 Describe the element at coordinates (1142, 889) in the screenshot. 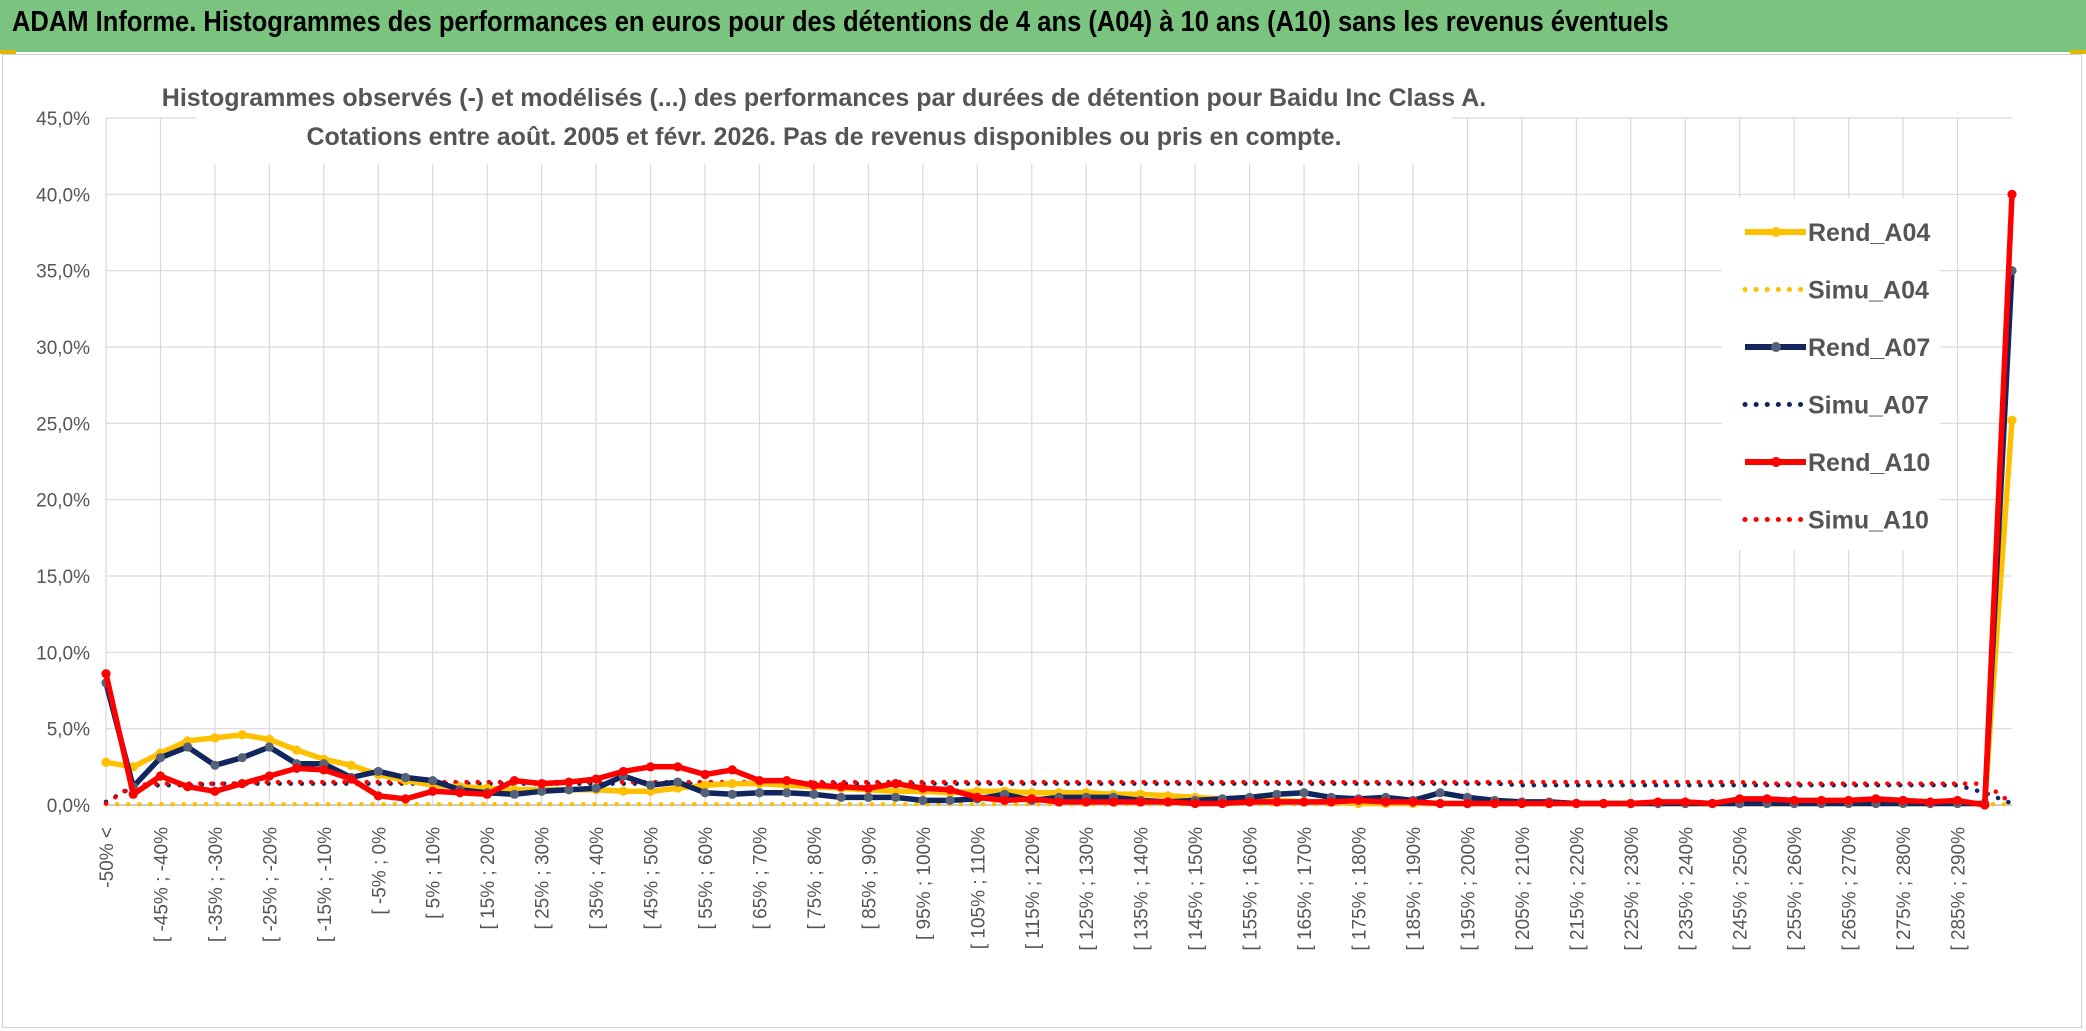

I see `x-tick-label: [ 135% ; 140%` at that location.